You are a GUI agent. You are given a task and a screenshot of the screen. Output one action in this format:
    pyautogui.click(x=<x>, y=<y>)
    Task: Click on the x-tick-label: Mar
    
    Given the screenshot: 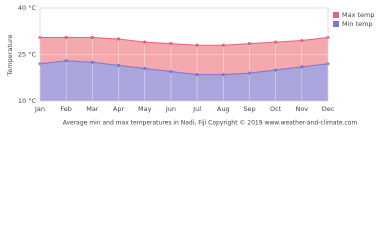 What is the action you would take?
    pyautogui.click(x=92, y=109)
    